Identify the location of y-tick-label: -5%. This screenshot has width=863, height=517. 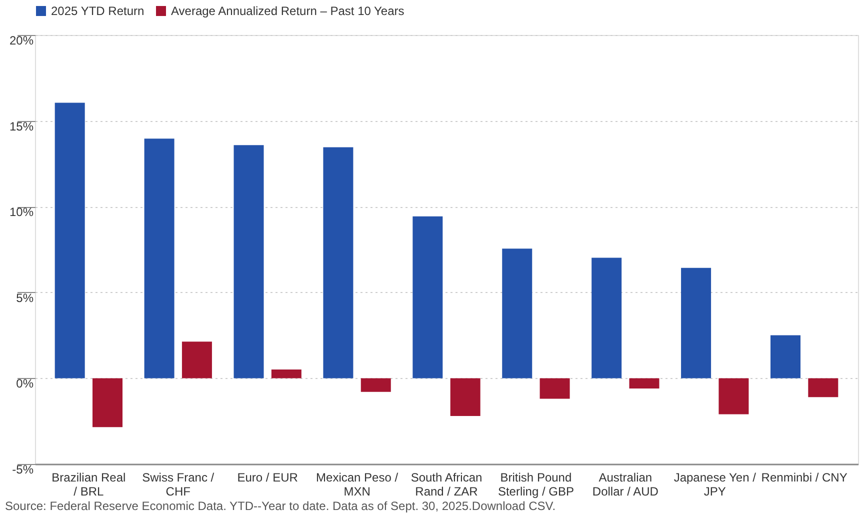
(23, 469).